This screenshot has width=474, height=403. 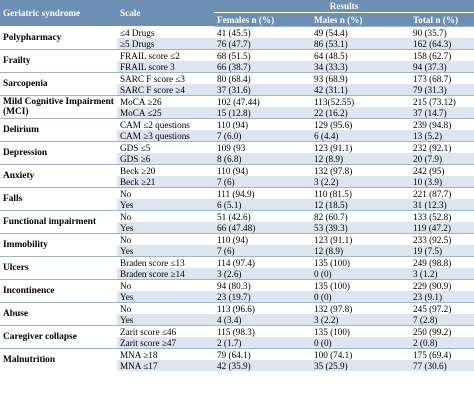 I want to click on total-cell: 20 (7.9), so click(x=442, y=159).